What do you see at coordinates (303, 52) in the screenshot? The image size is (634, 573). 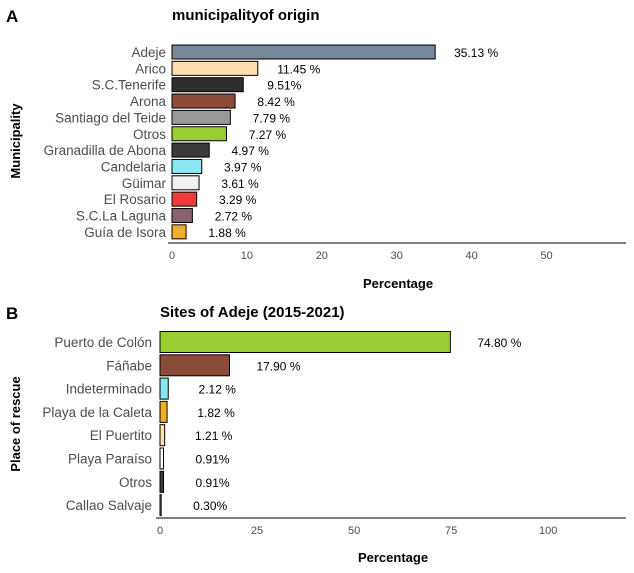 I see `bar-adeje` at bounding box center [303, 52].